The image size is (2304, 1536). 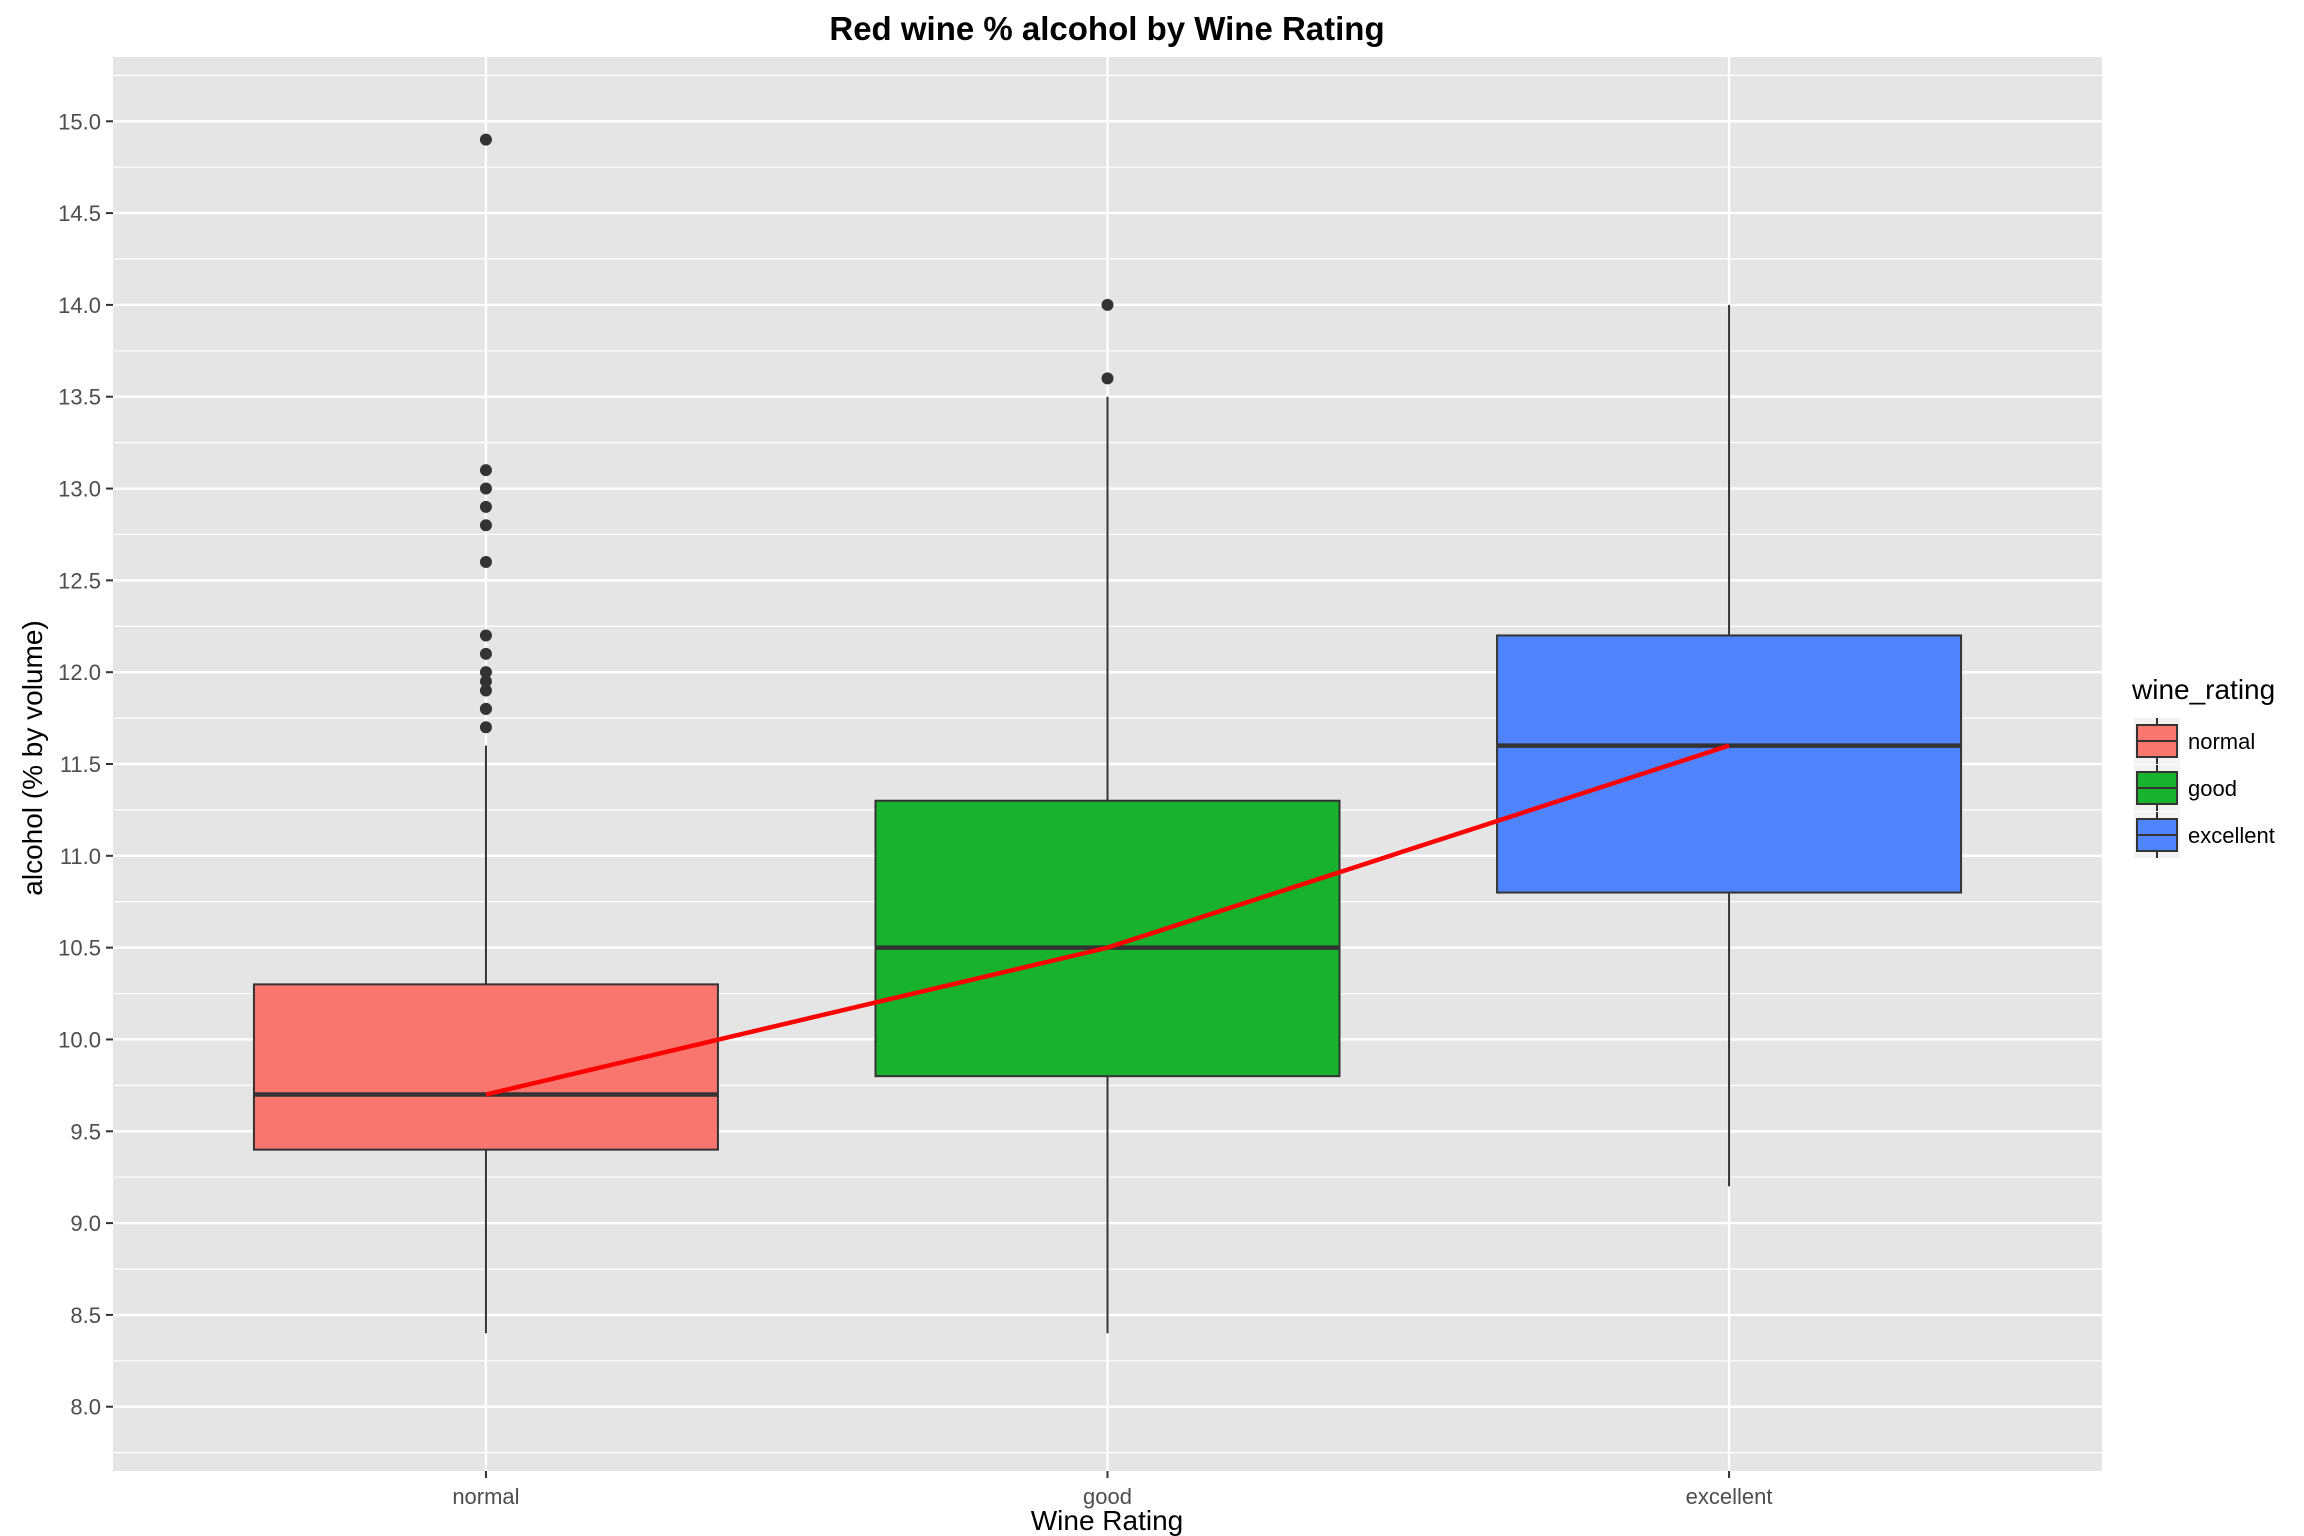 What do you see at coordinates (79, 213) in the screenshot?
I see `y-tick-label: 14.5` at bounding box center [79, 213].